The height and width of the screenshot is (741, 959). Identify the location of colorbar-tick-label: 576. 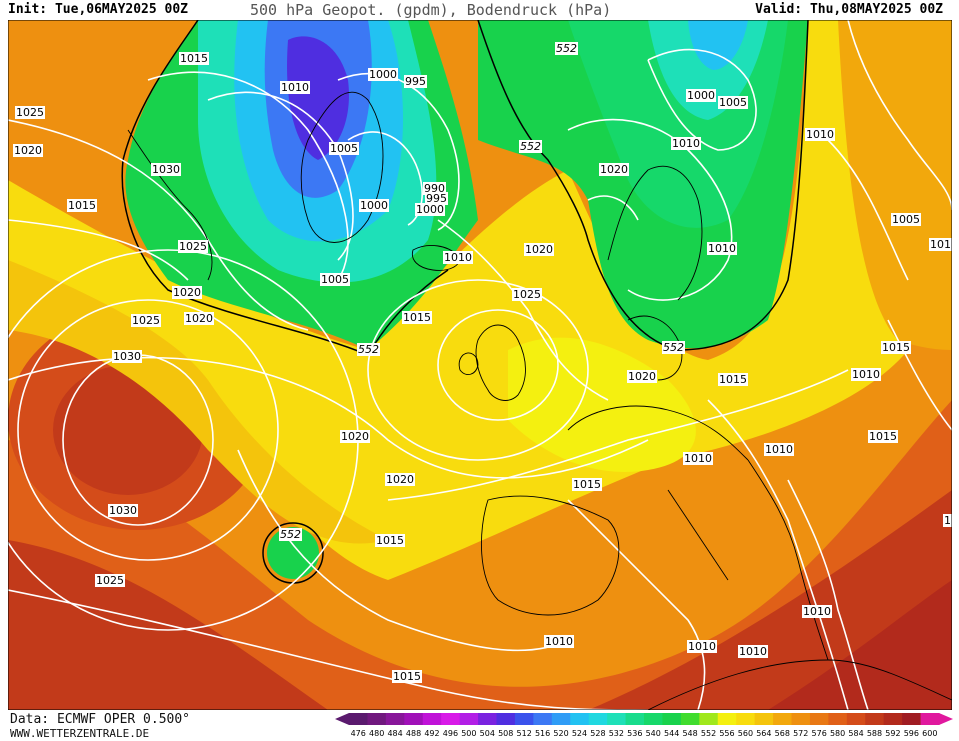
(819, 733).